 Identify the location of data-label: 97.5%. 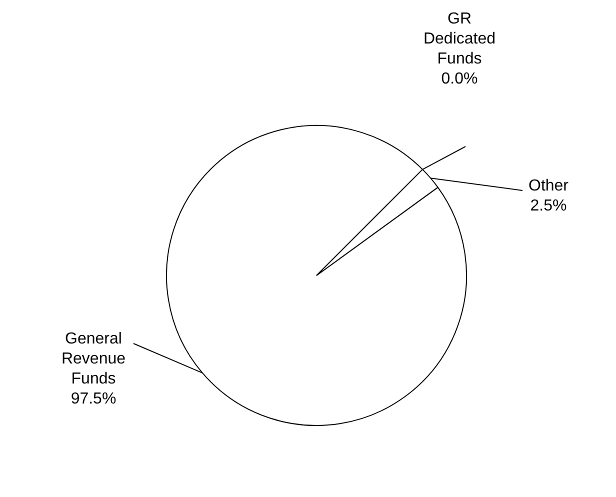
(93, 399).